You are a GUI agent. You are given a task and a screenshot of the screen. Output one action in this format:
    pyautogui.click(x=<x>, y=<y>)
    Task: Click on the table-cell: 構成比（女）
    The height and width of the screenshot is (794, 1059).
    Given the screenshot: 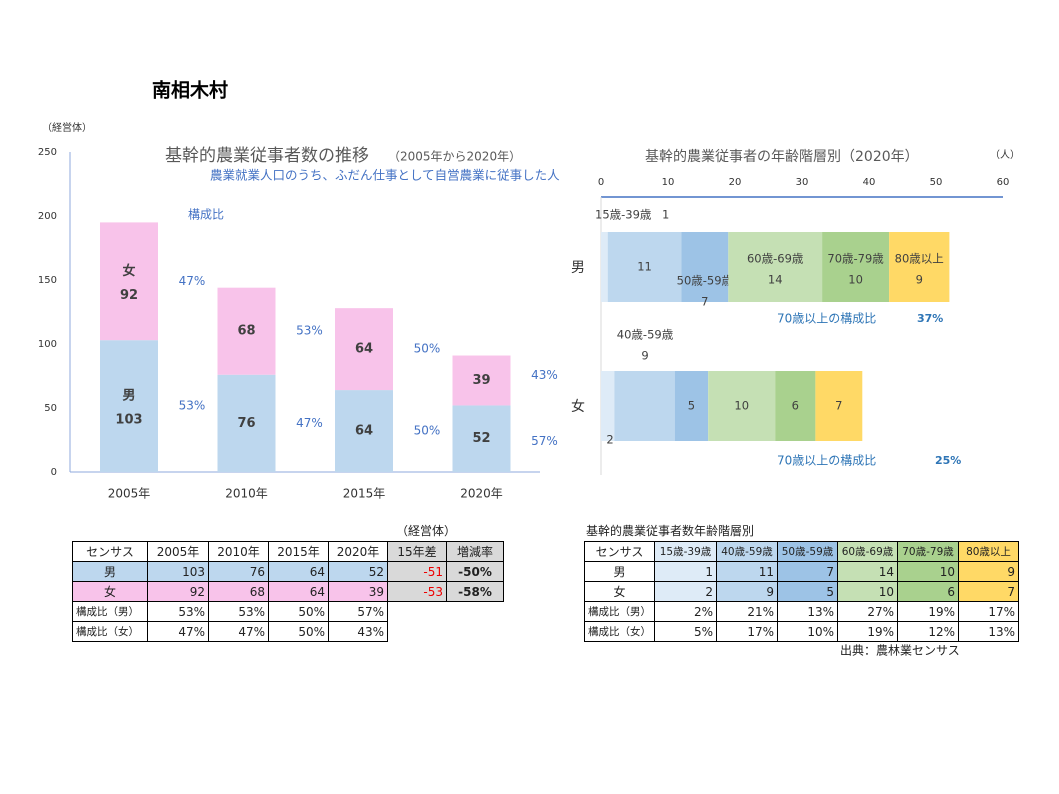 What is the action you would take?
    pyautogui.click(x=110, y=631)
    